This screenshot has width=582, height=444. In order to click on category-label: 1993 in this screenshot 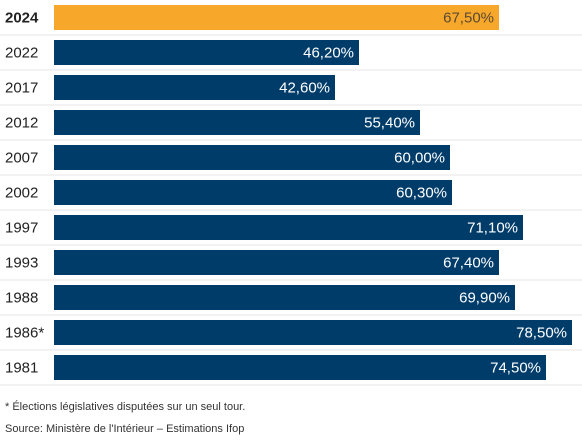, I will do `click(21, 263)`.